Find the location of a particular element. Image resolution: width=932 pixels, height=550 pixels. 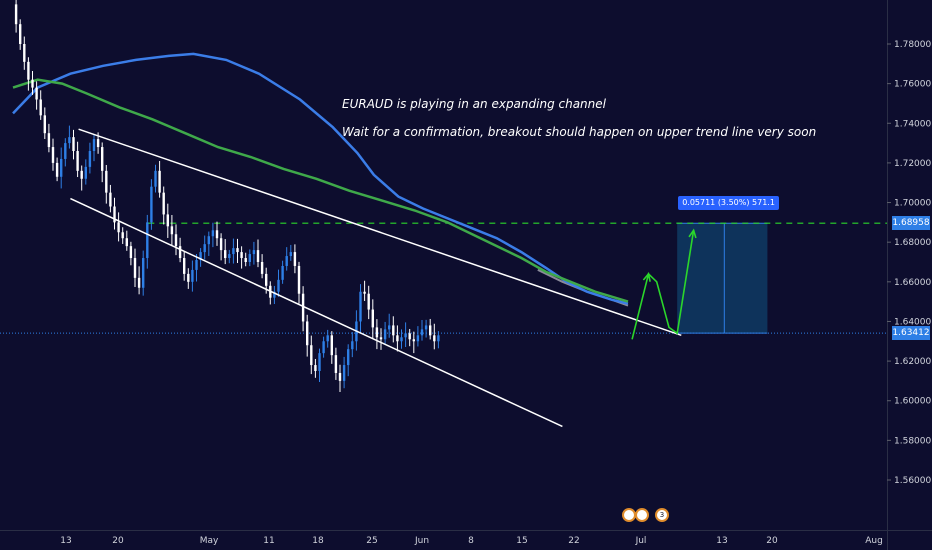

y-tick-label: 1.62000 is located at coordinates (912, 362).